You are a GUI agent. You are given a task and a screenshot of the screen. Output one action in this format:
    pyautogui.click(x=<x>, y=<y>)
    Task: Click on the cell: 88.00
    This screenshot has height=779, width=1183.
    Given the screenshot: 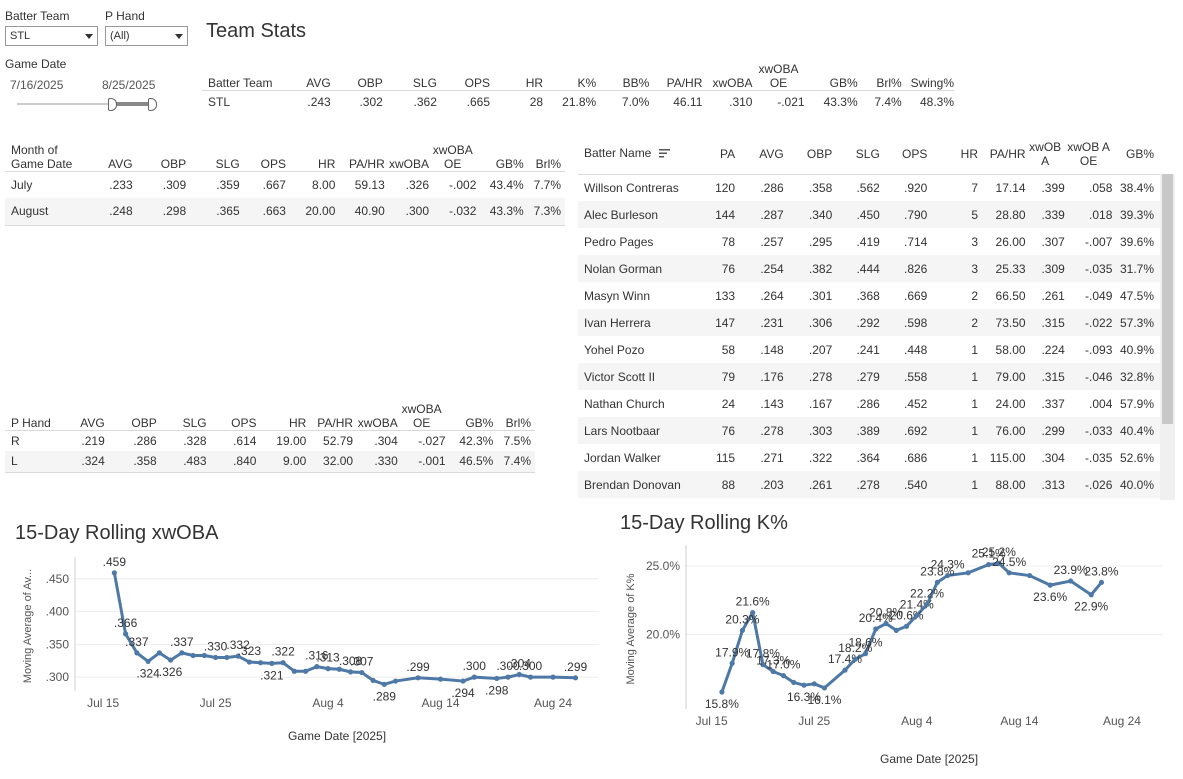 What is the action you would take?
    pyautogui.click(x=1010, y=484)
    